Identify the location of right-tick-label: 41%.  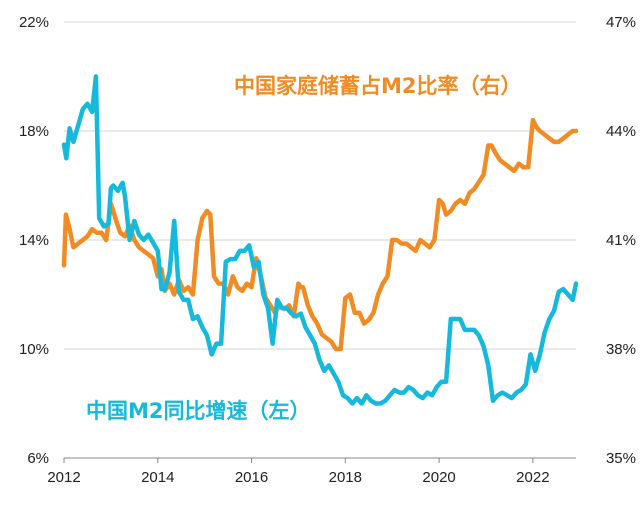
(621, 240).